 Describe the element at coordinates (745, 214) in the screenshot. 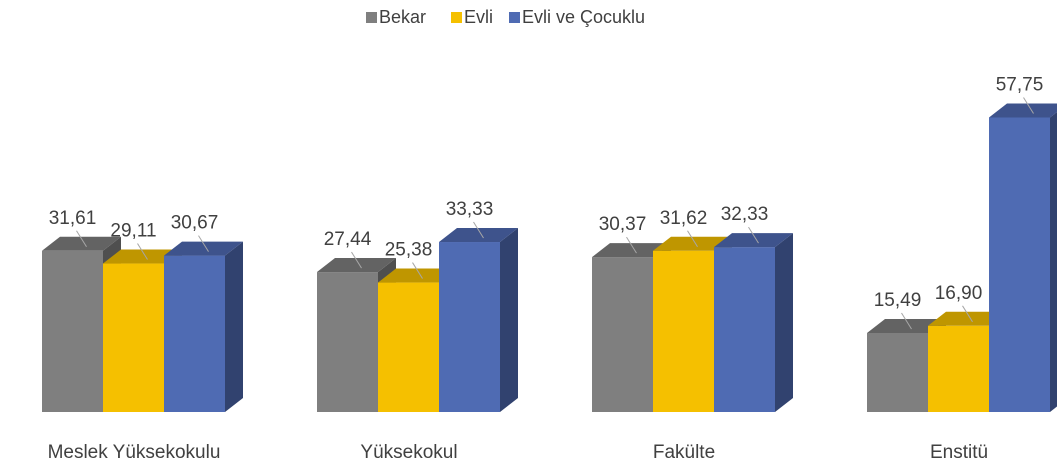

I see `value-label: 32,33` at that location.